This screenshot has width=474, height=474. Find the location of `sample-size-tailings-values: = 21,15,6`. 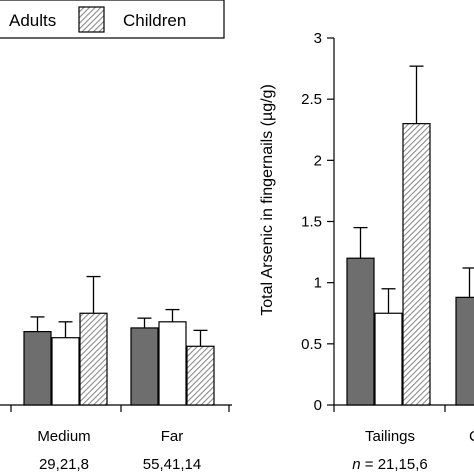

sample-size-tailings-values: = 21,15,6 is located at coordinates (394, 464).